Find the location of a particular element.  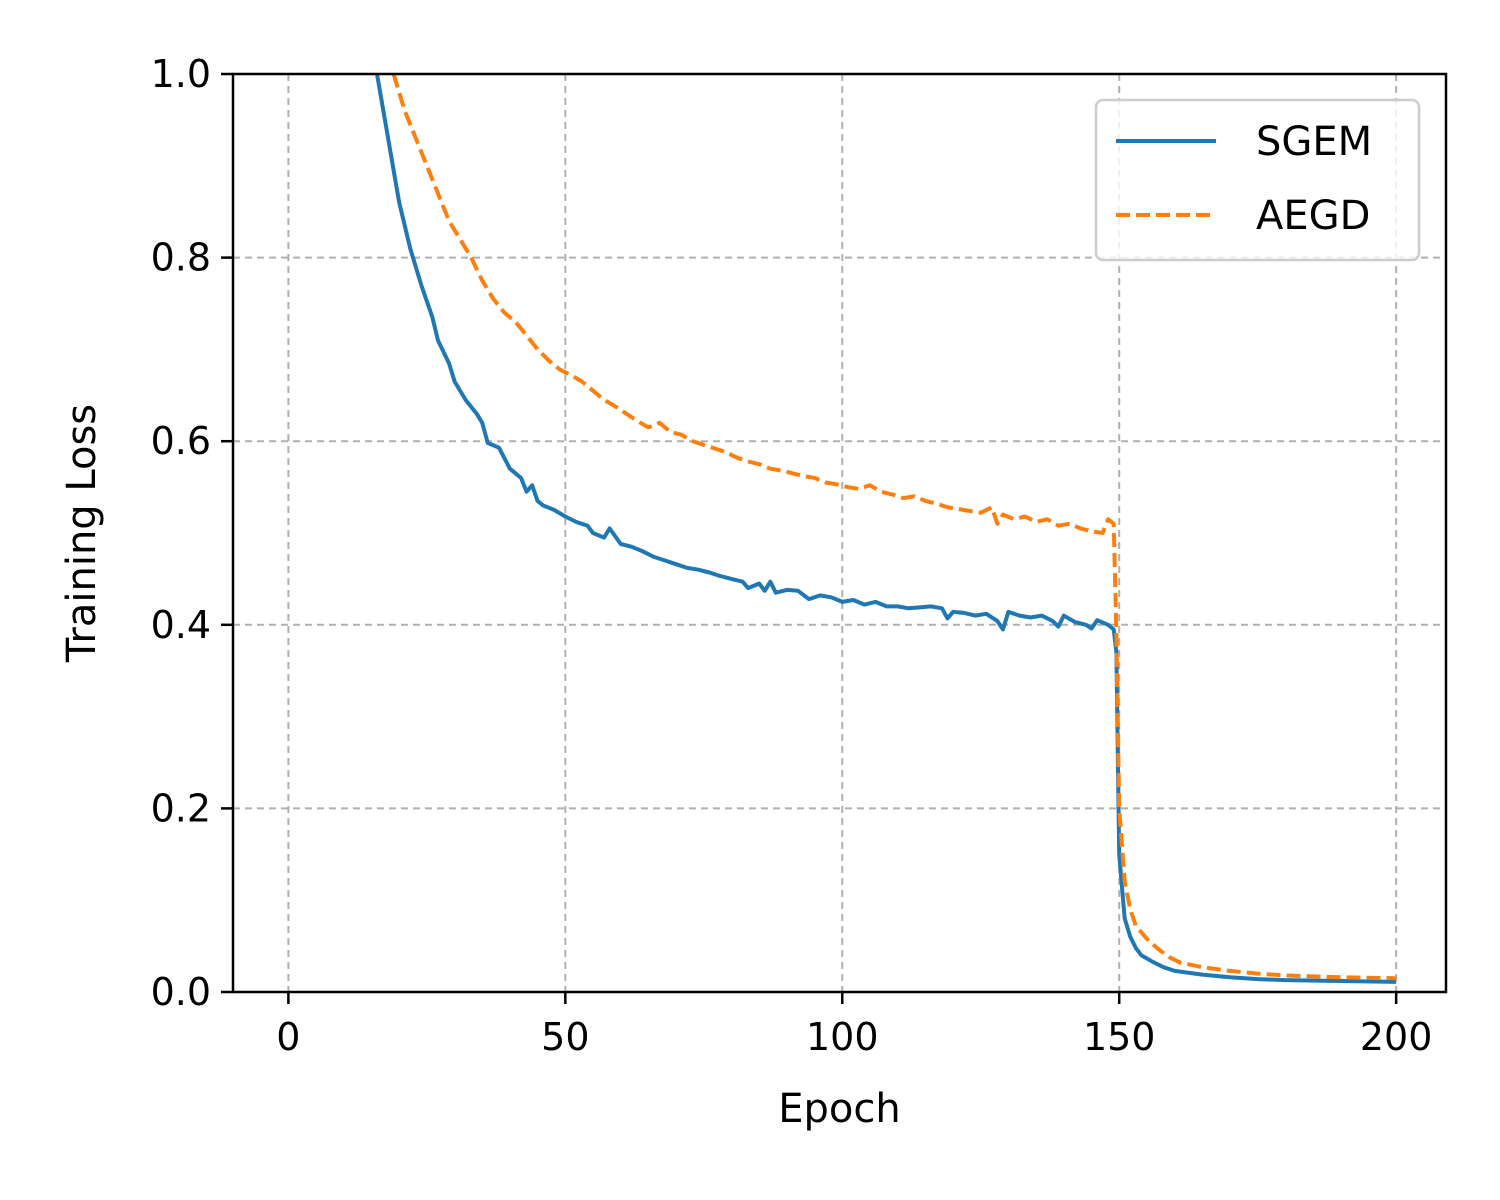

x-tick-label-0: 0 is located at coordinates (288, 1037).